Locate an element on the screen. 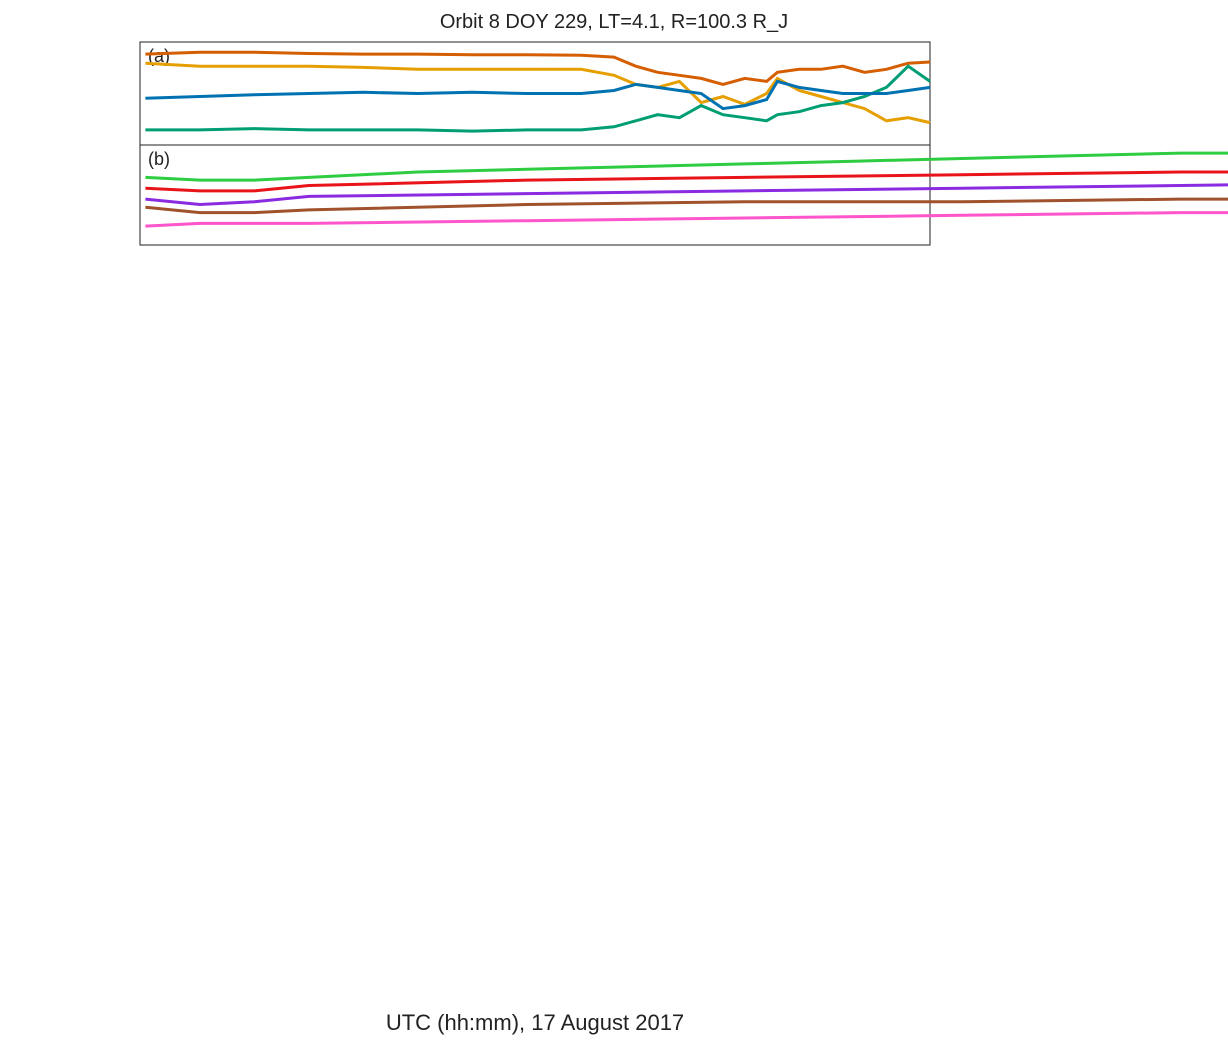  panel-frame is located at coordinates (535, 195).